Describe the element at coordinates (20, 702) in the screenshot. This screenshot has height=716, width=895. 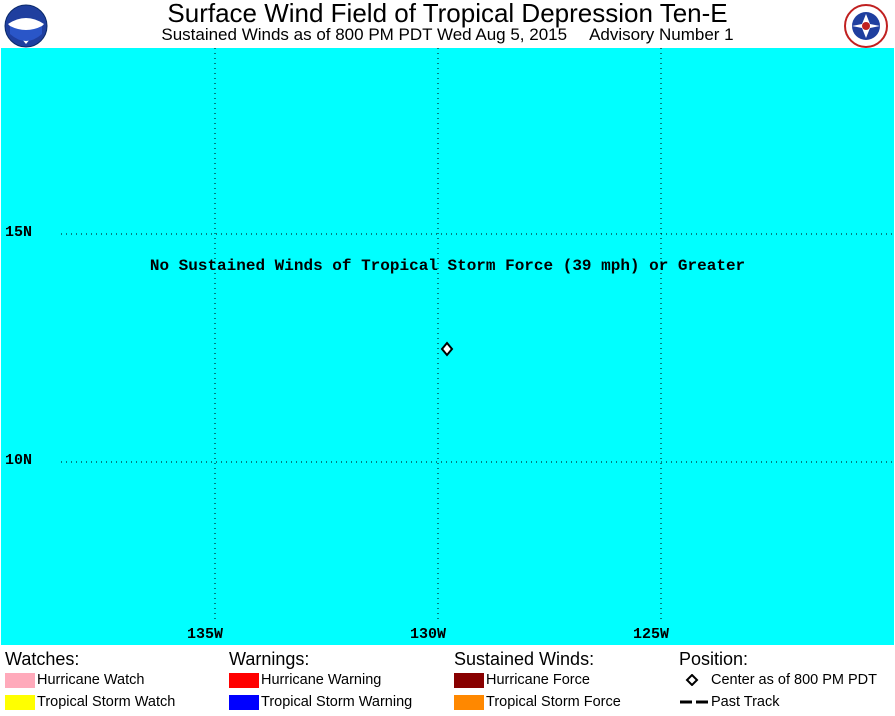
I see `tropical-storm-watch-swatch` at that location.